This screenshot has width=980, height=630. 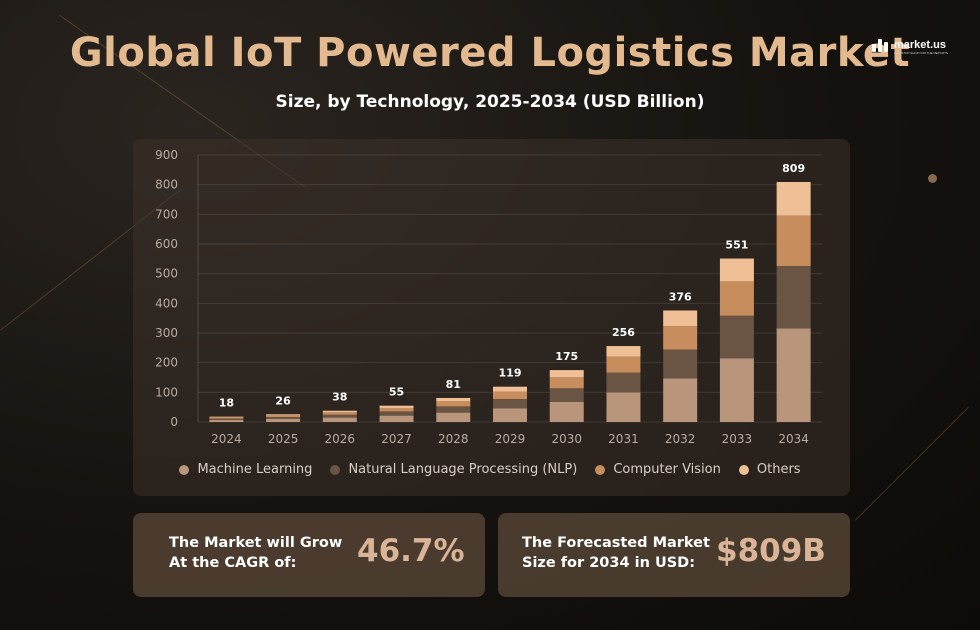 What do you see at coordinates (411, 551) in the screenshot?
I see `cagr-value: 46.7%` at bounding box center [411, 551].